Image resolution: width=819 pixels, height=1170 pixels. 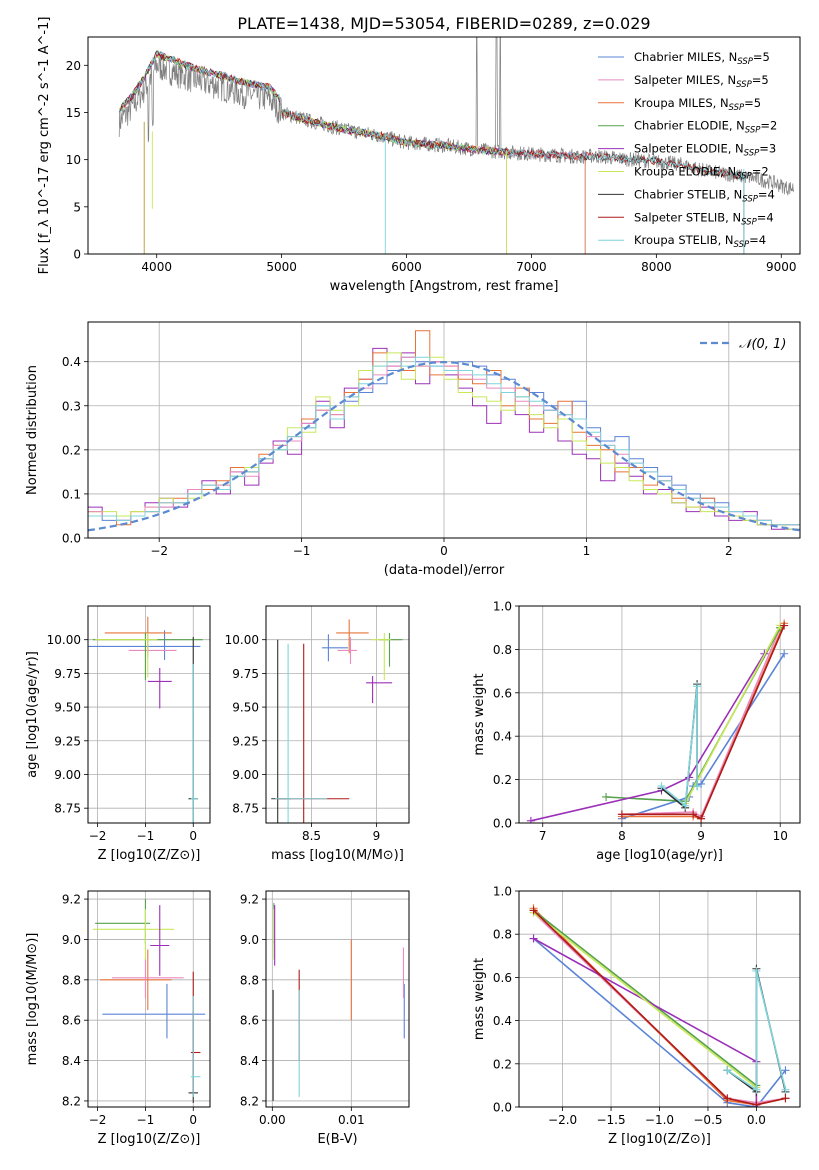 I want to click on y-tick-label: 9.75, so click(x=245, y=674).